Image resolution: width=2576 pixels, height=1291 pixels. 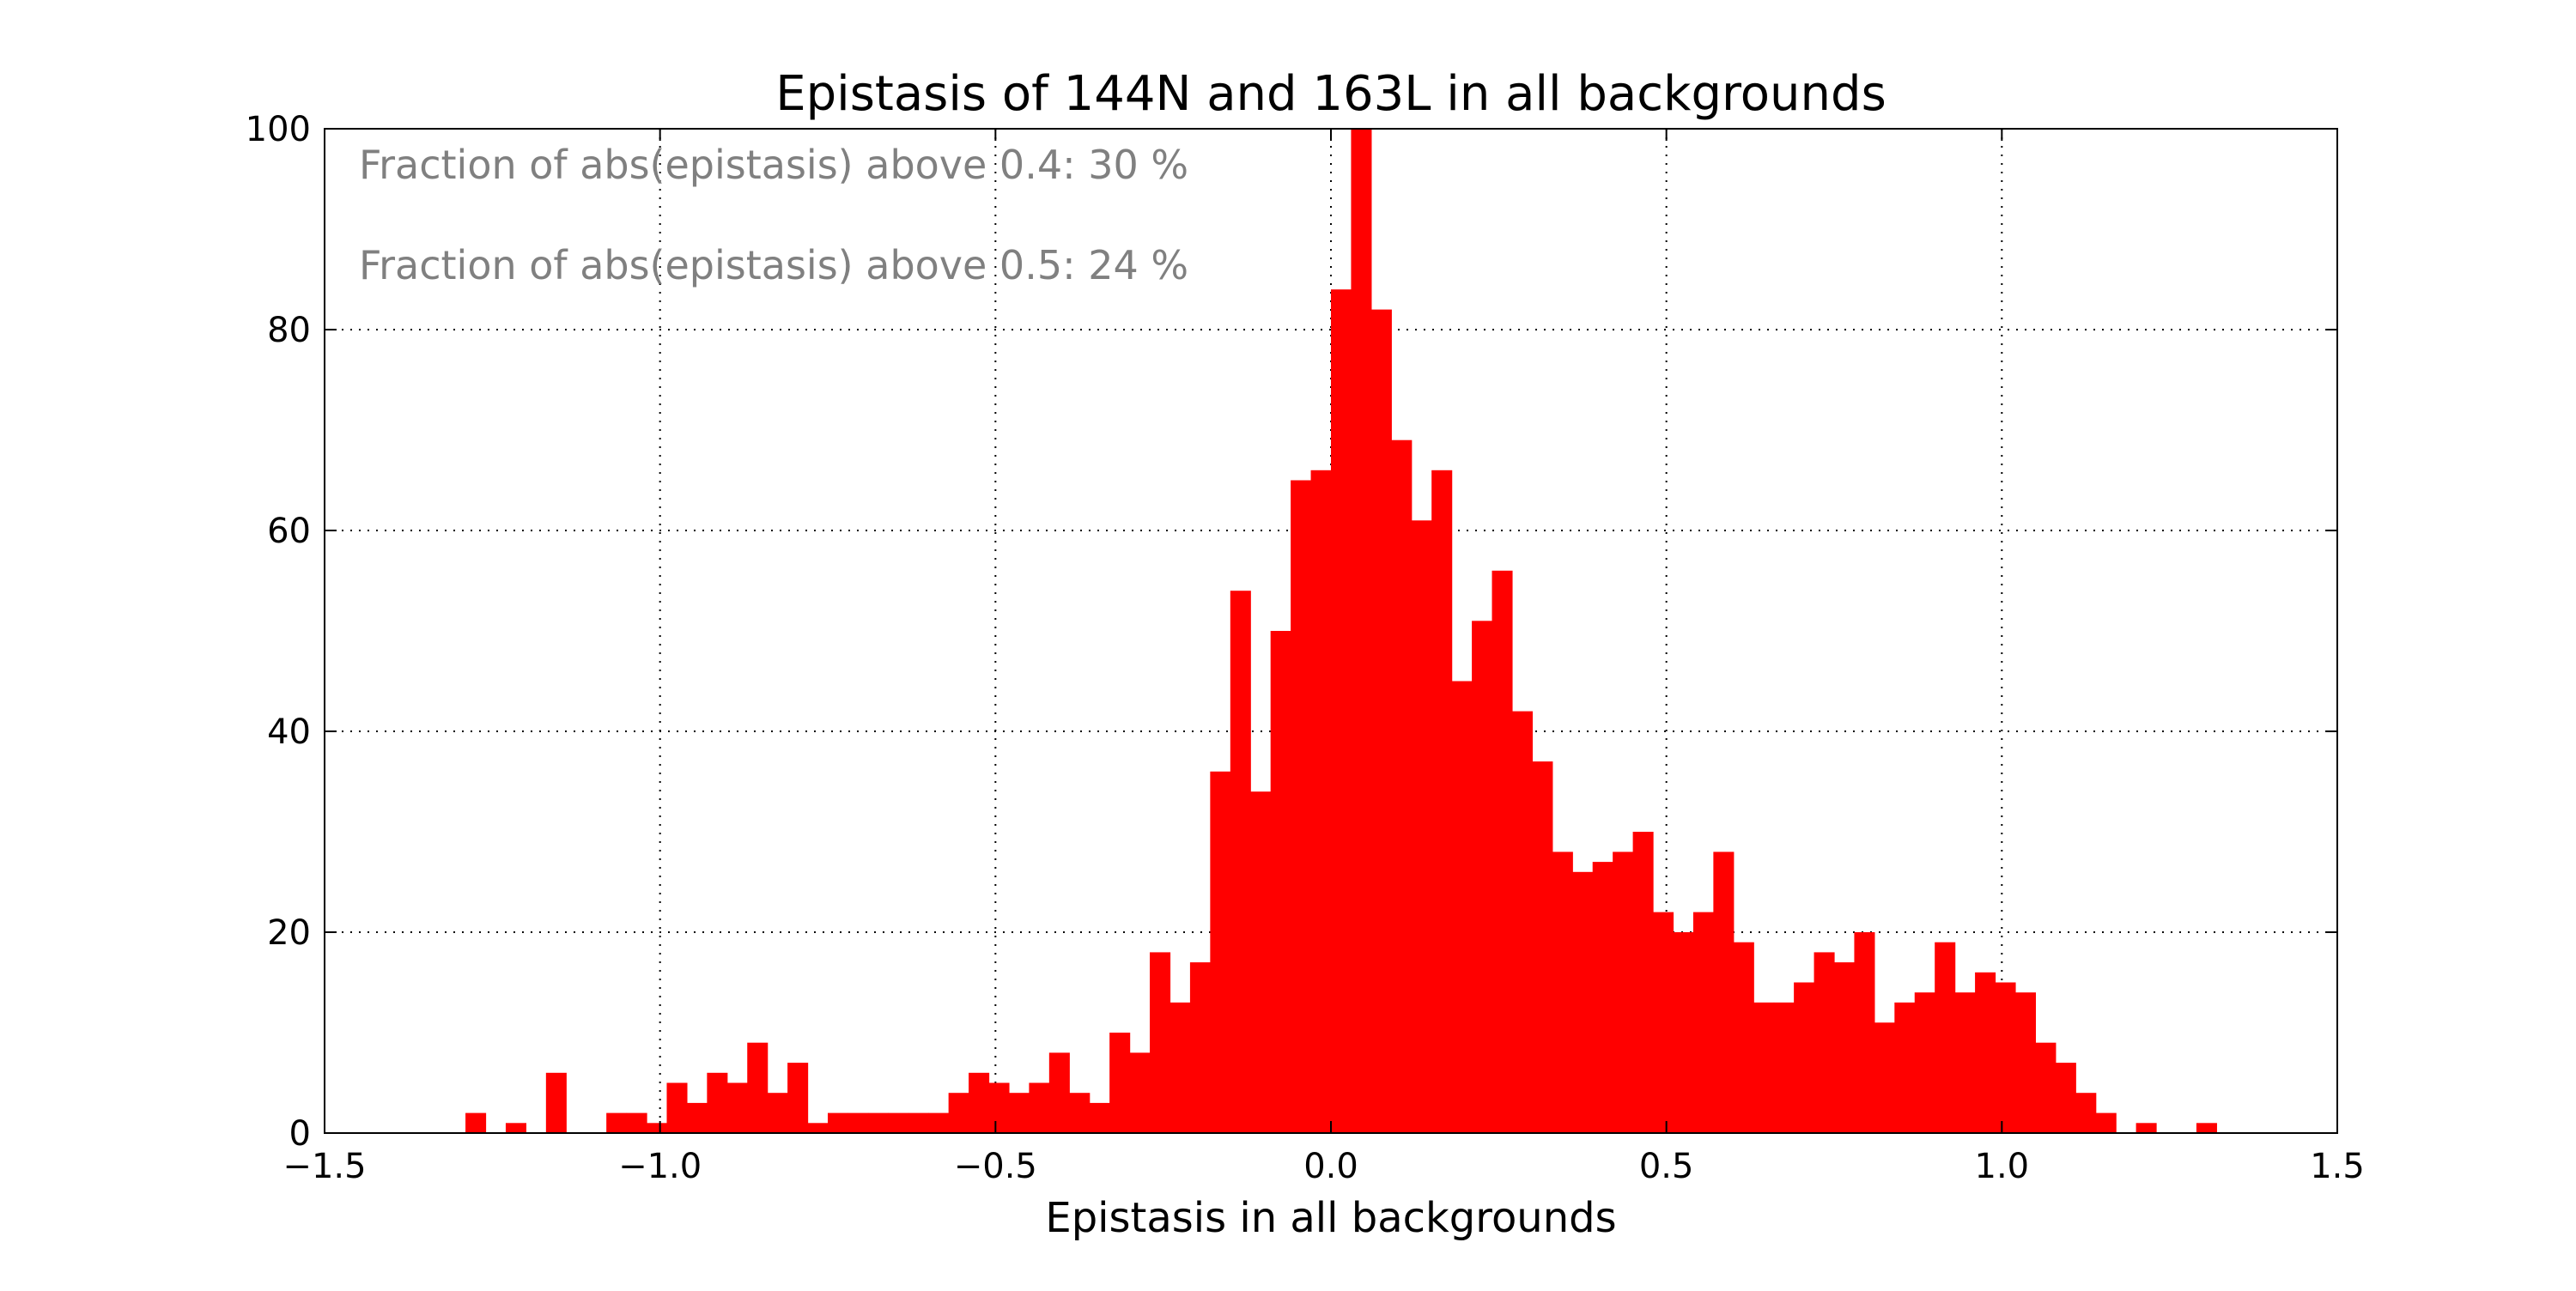 I want to click on x-tick-label: 1.0, so click(x=2003, y=1167).